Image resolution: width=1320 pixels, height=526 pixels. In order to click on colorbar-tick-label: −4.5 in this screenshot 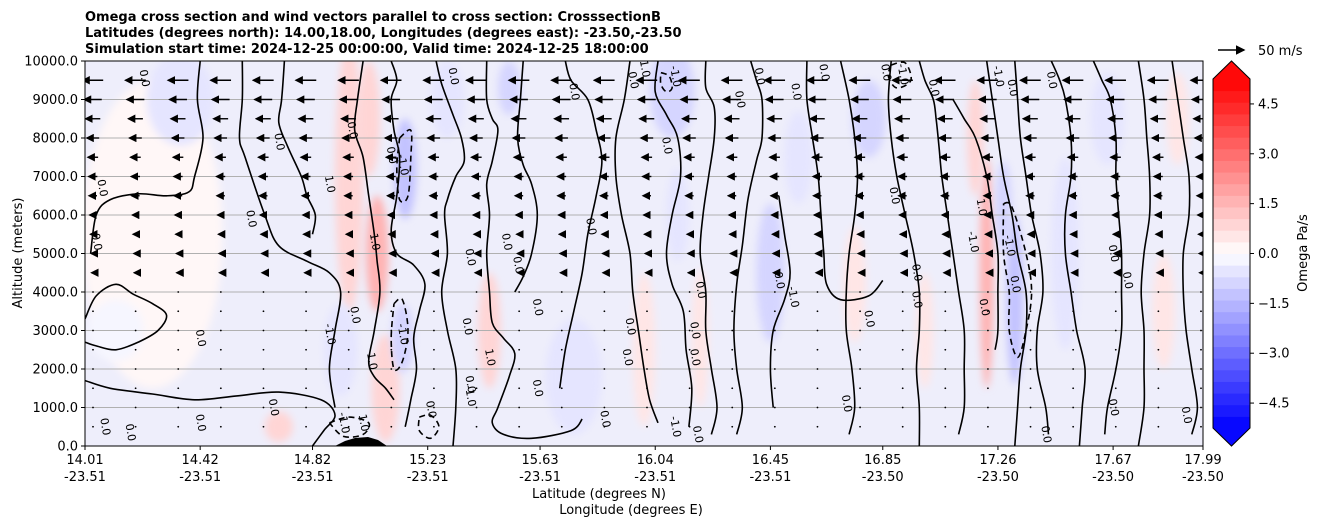, I will do `click(1274, 404)`.